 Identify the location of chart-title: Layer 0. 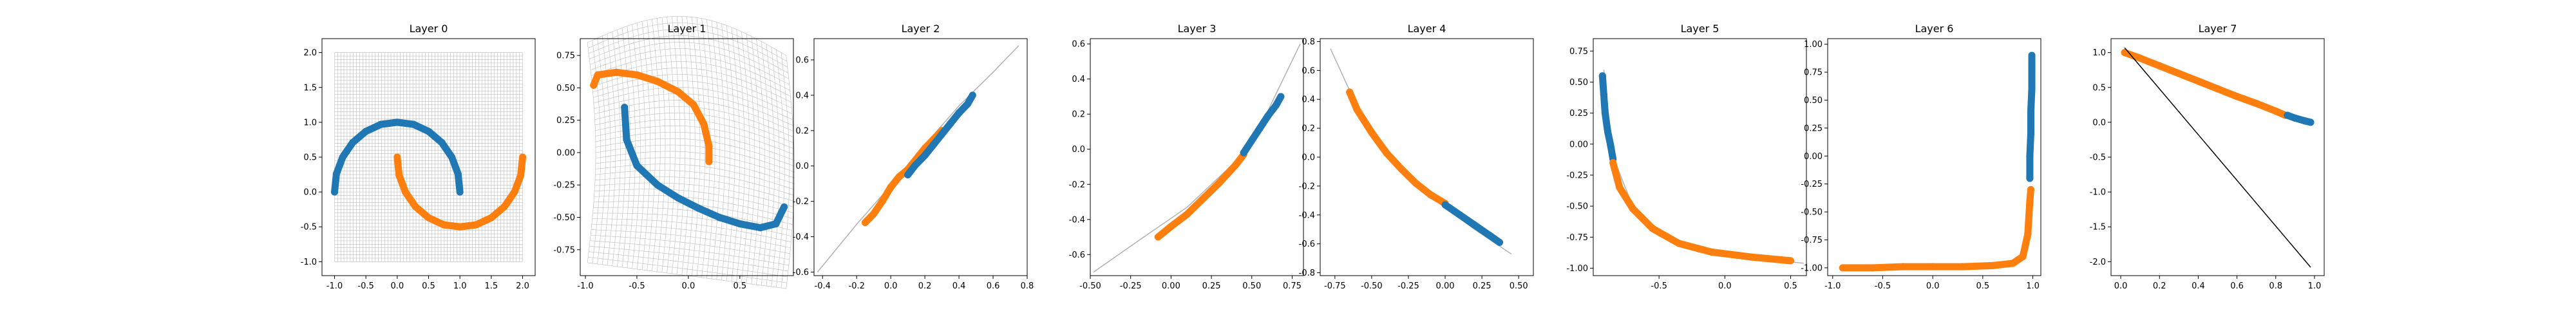
(429, 29).